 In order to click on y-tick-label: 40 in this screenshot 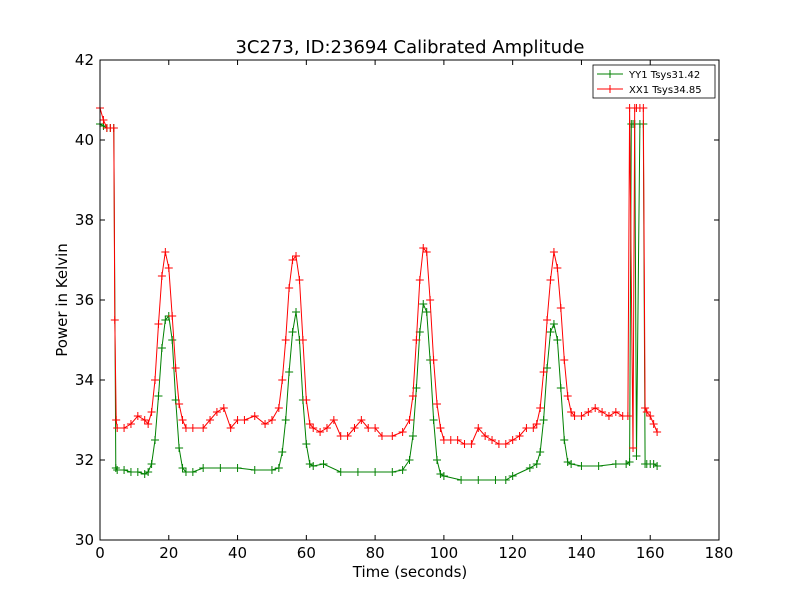, I will do `click(84, 140)`.